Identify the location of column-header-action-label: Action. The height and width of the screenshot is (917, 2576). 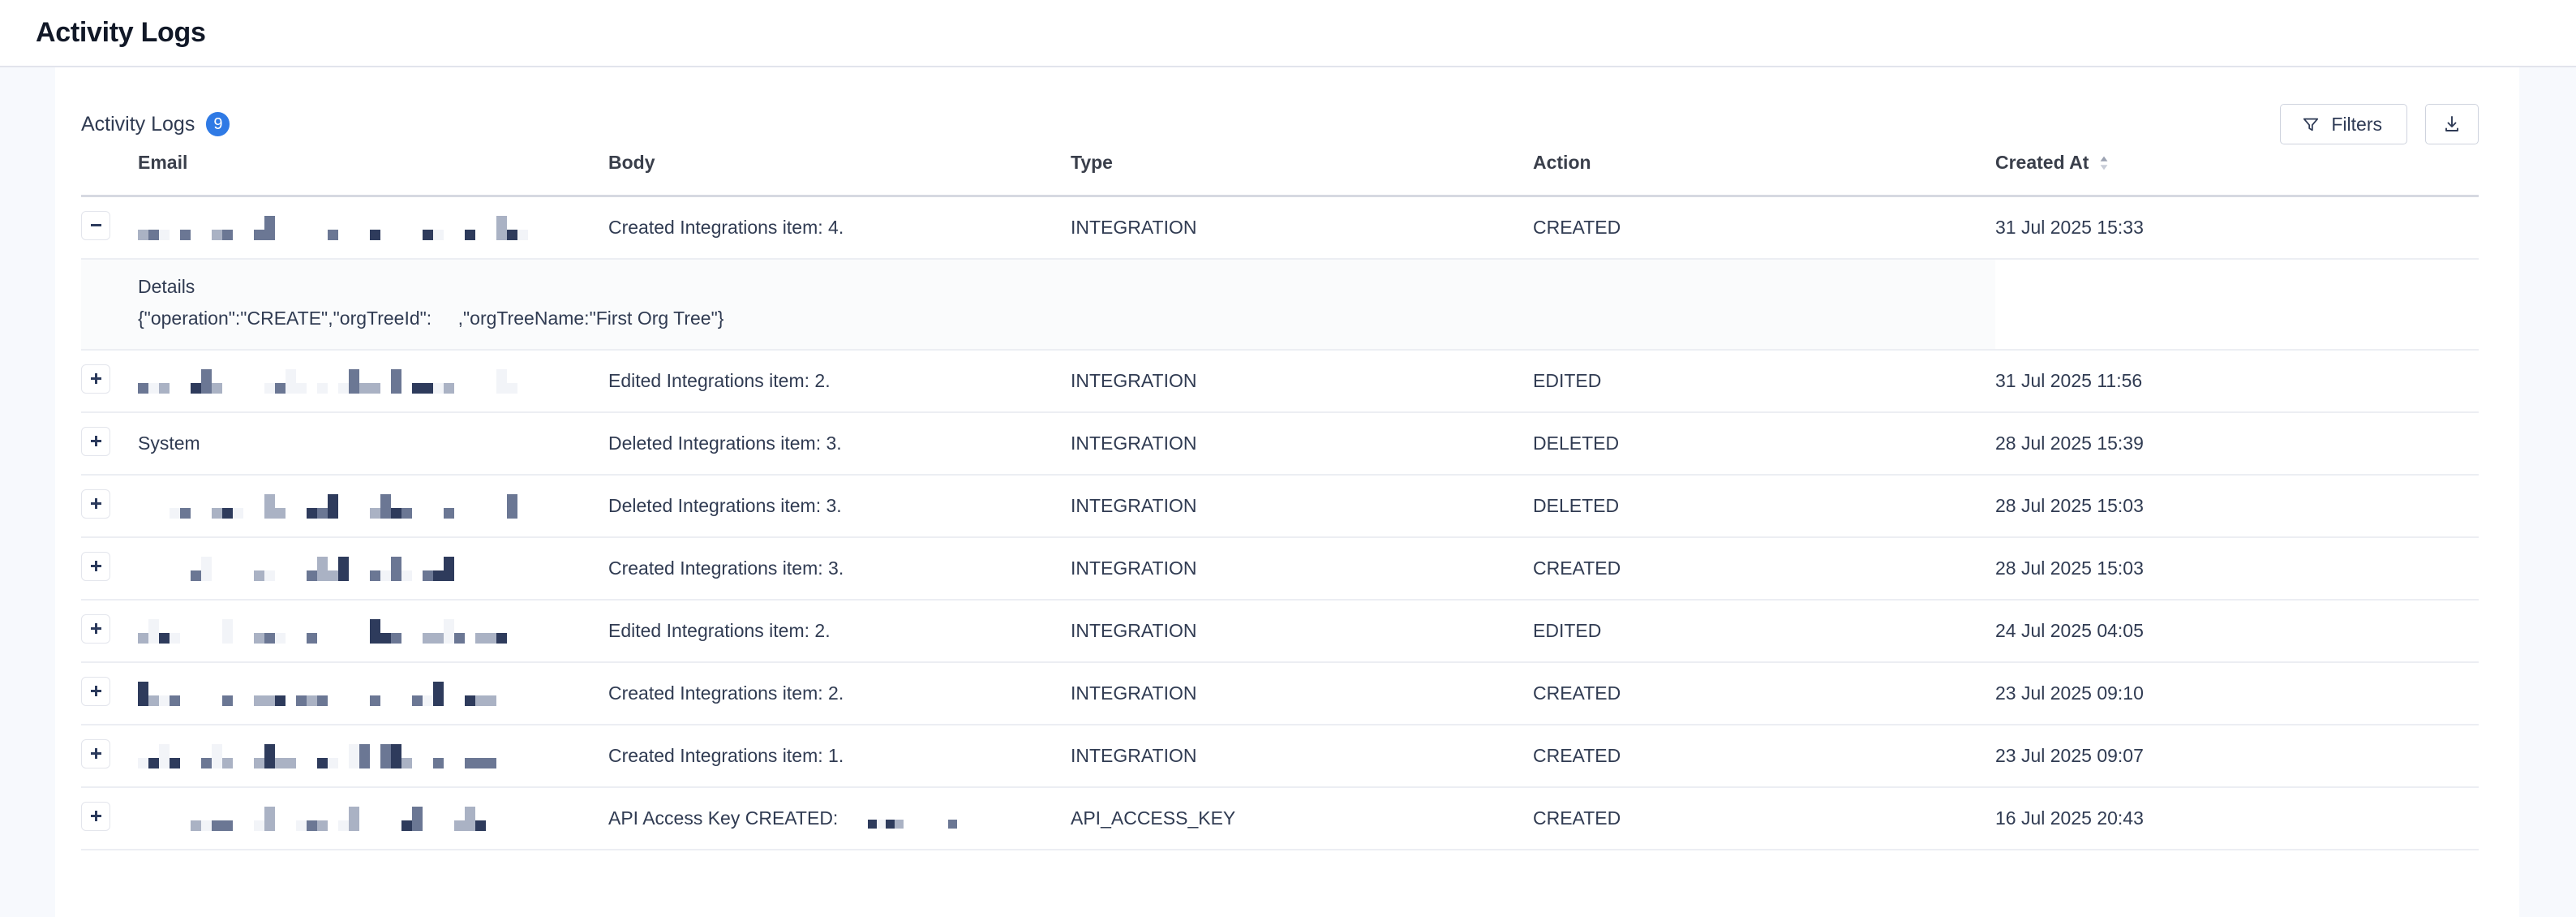
(1562, 162).